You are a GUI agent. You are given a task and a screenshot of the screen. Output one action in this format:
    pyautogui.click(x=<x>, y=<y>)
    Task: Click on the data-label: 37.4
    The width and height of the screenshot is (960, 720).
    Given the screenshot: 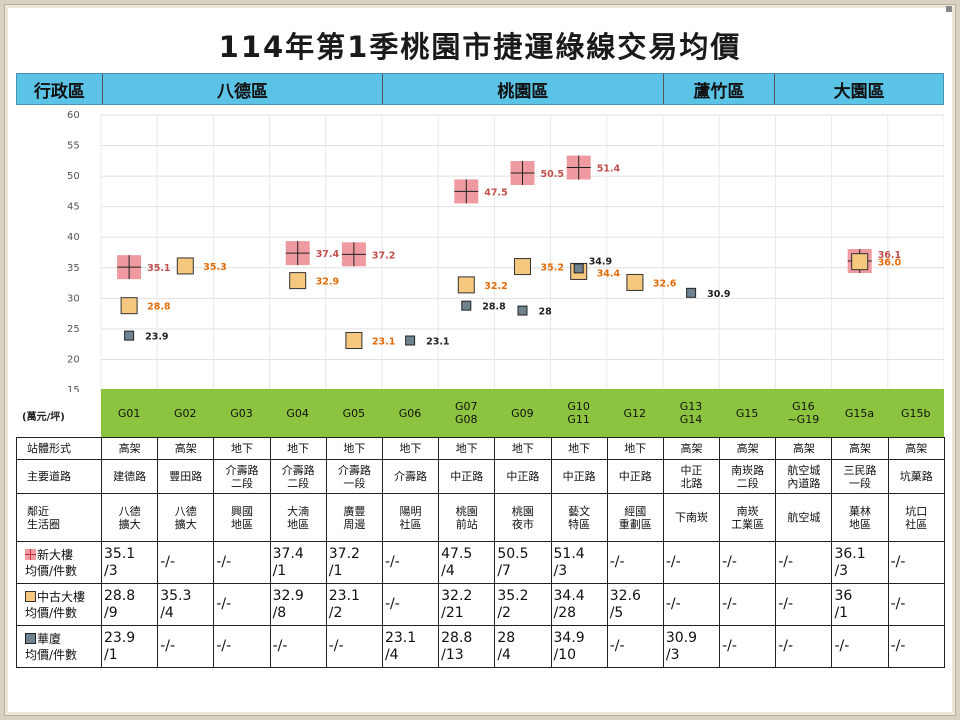 What is the action you would take?
    pyautogui.click(x=328, y=254)
    